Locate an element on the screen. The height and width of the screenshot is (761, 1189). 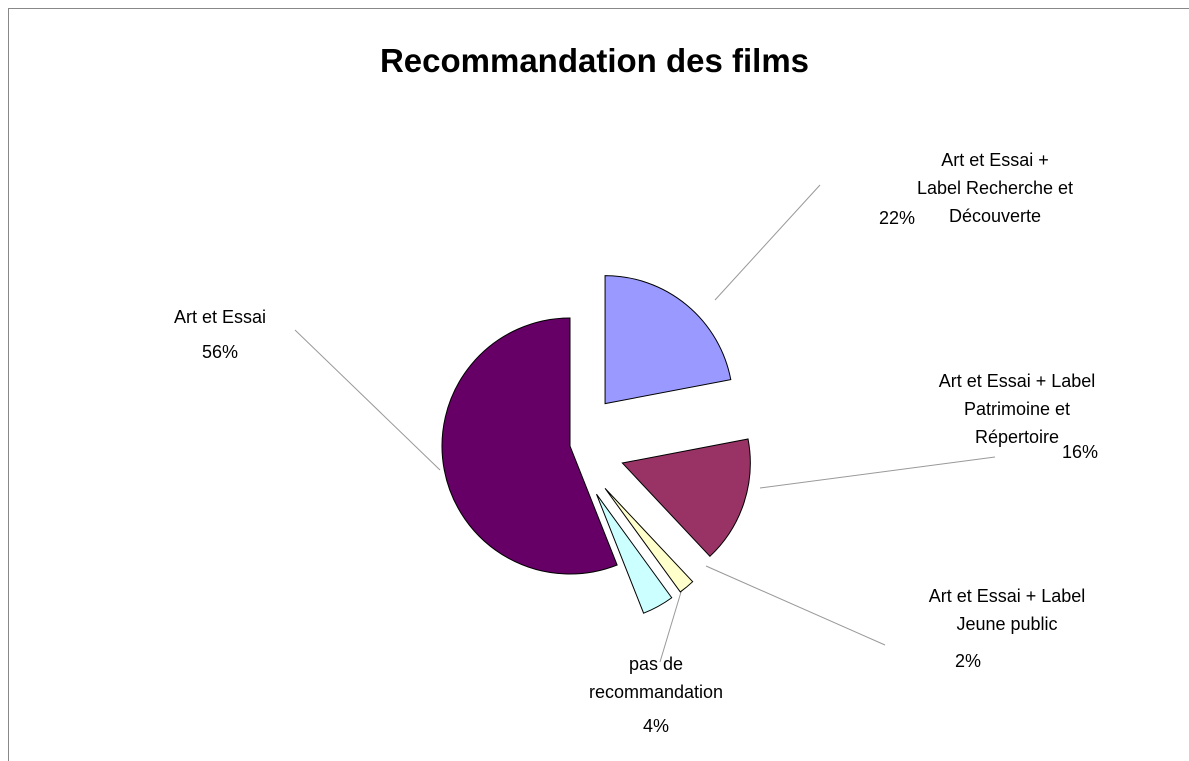
slice-value-label: 56% is located at coordinates (220, 352).